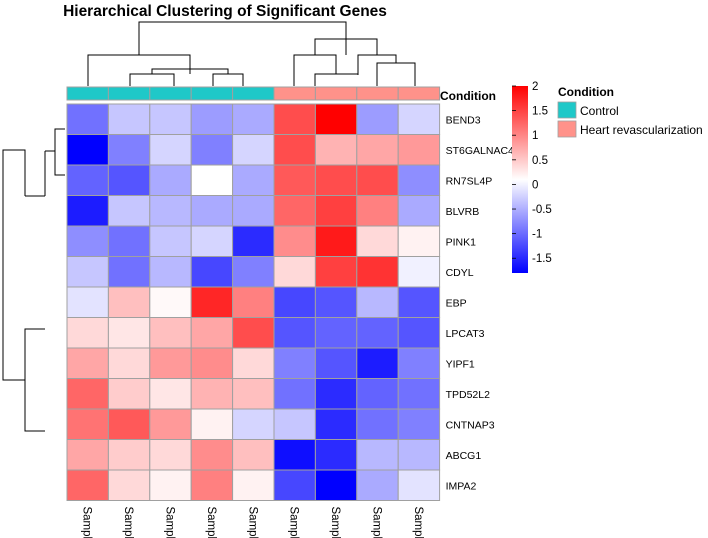  I want to click on gene-label: YIPF1, so click(460, 364).